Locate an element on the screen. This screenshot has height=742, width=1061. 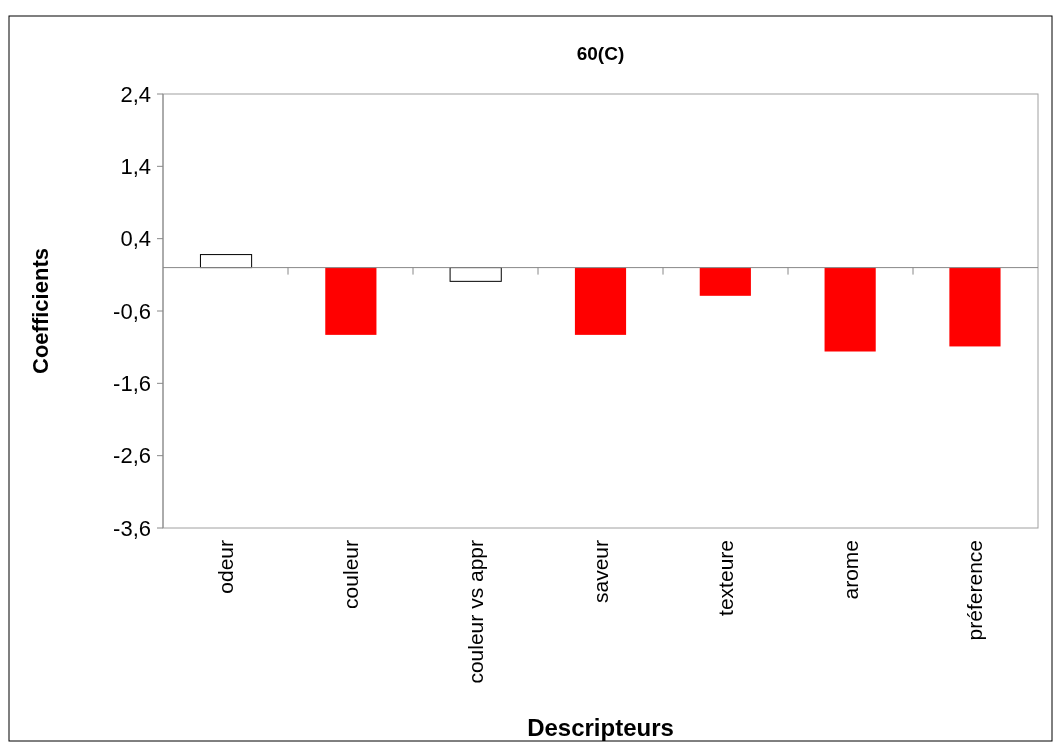
x-tick-label: couleur vs appr is located at coordinates (476, 612).